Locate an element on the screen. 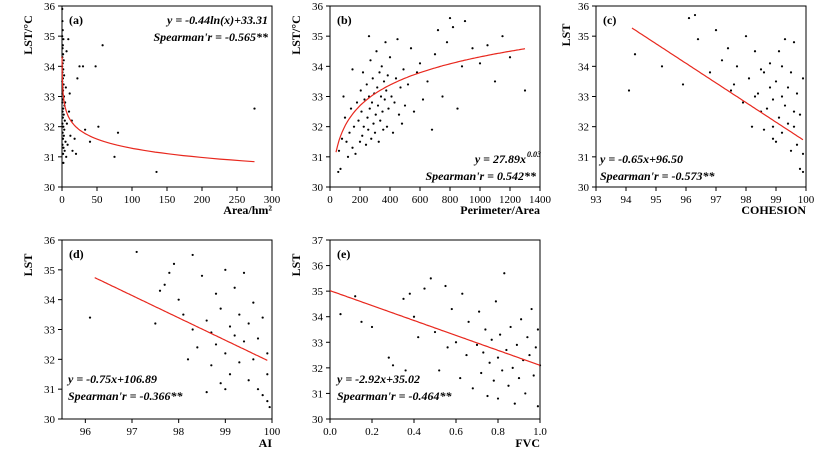  x-tick-label: 98 is located at coordinates (179, 432).